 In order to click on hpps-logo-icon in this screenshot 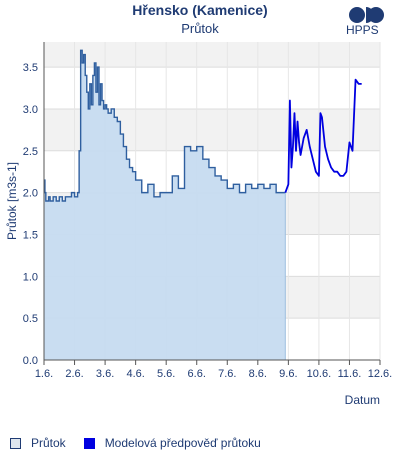, I will do `click(366, 15)`.